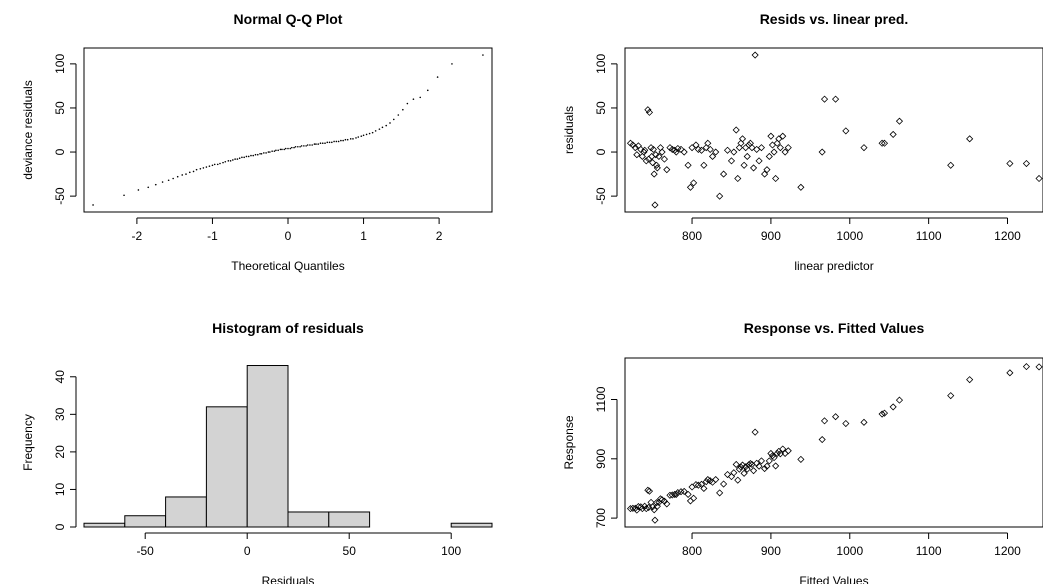 This screenshot has height=584, width=1043. What do you see at coordinates (350, 551) in the screenshot?
I see `x-tick-label: 50` at bounding box center [350, 551].